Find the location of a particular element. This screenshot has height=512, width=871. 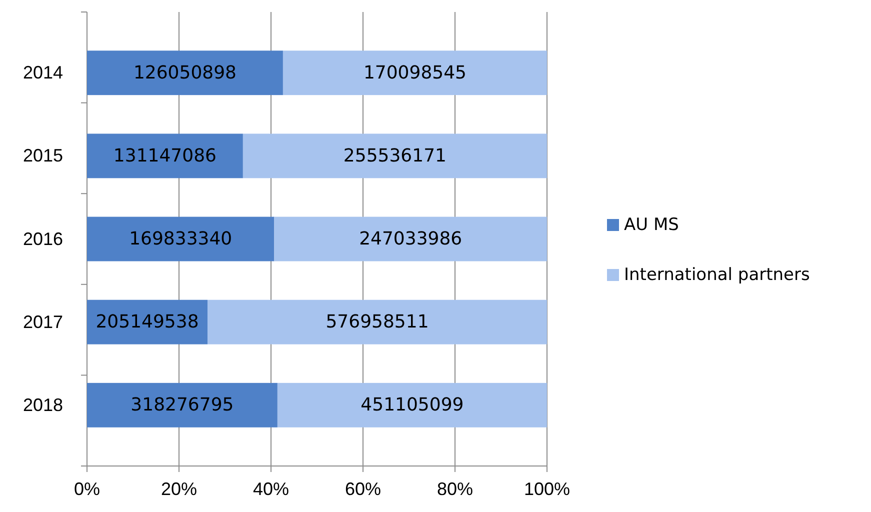

annotation: 247033986 is located at coordinates (410, 239).